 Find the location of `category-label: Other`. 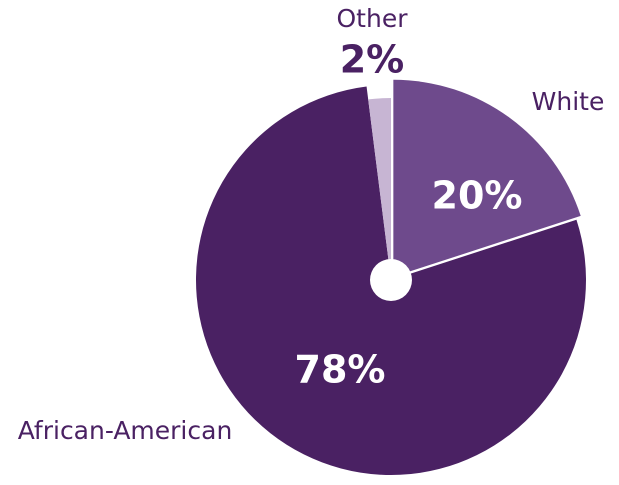

category-label: Other is located at coordinates (373, 18).